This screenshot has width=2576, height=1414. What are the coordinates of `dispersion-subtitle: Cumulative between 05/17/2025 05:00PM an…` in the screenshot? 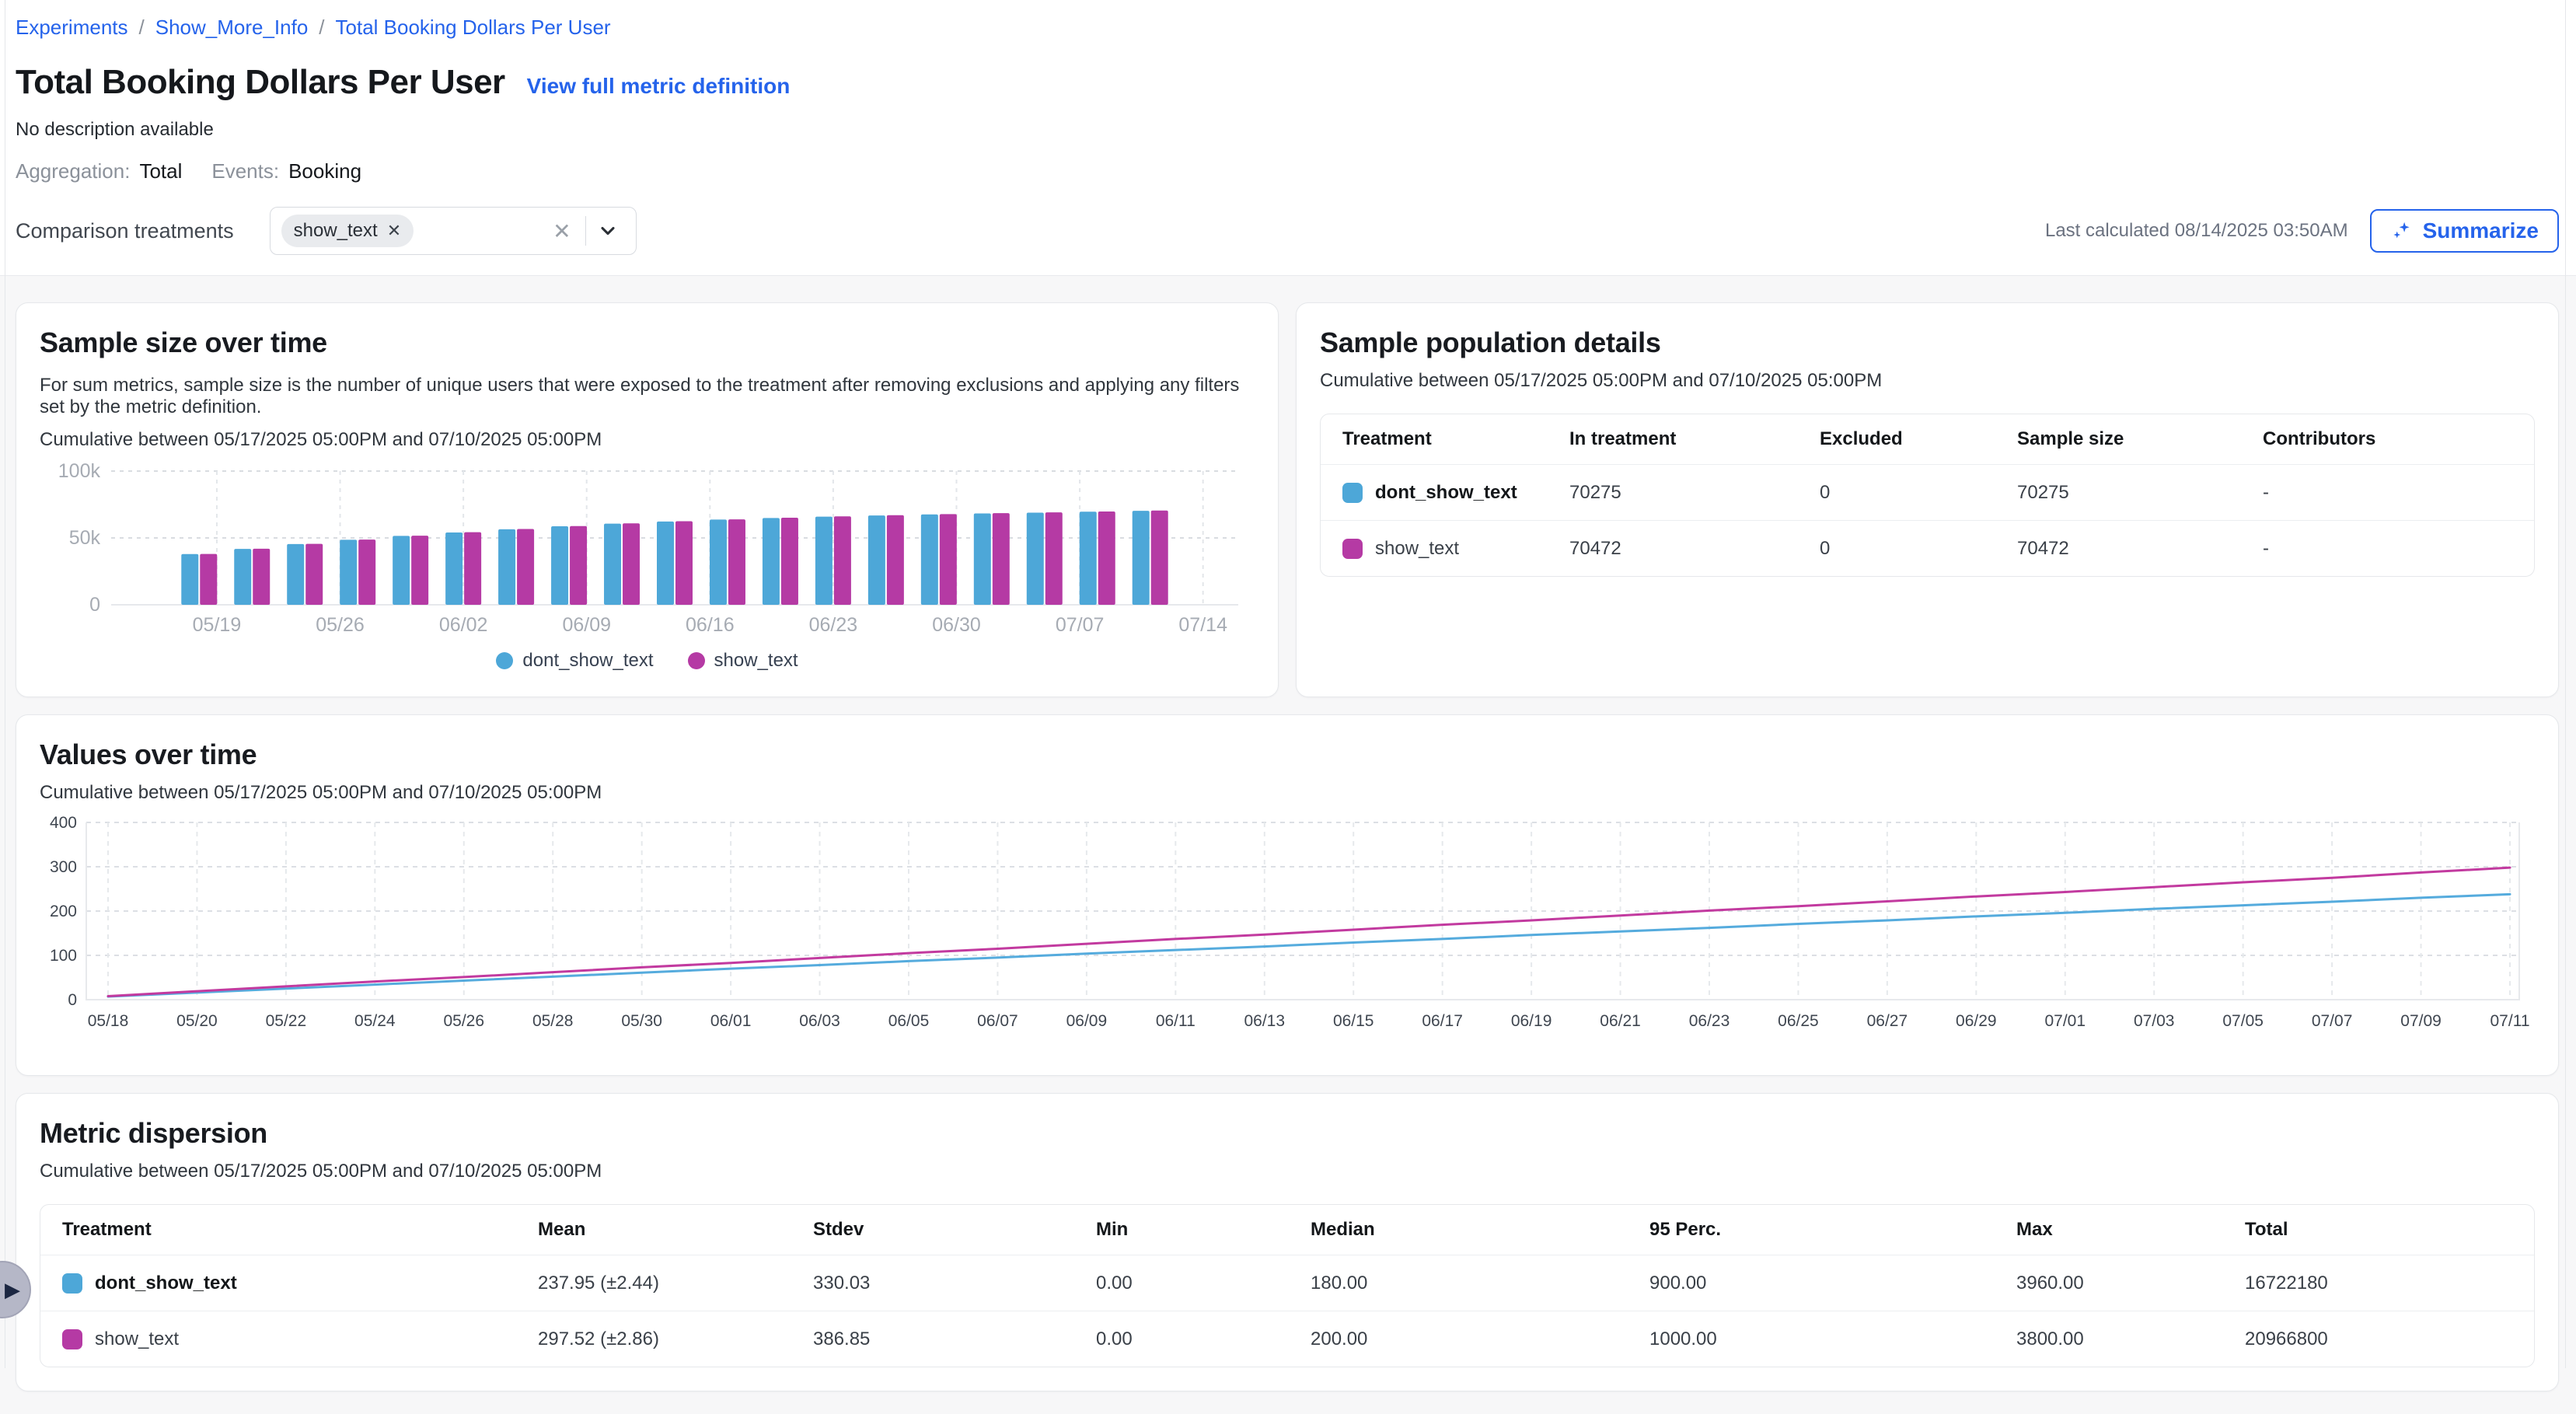 It's located at (321, 1171).